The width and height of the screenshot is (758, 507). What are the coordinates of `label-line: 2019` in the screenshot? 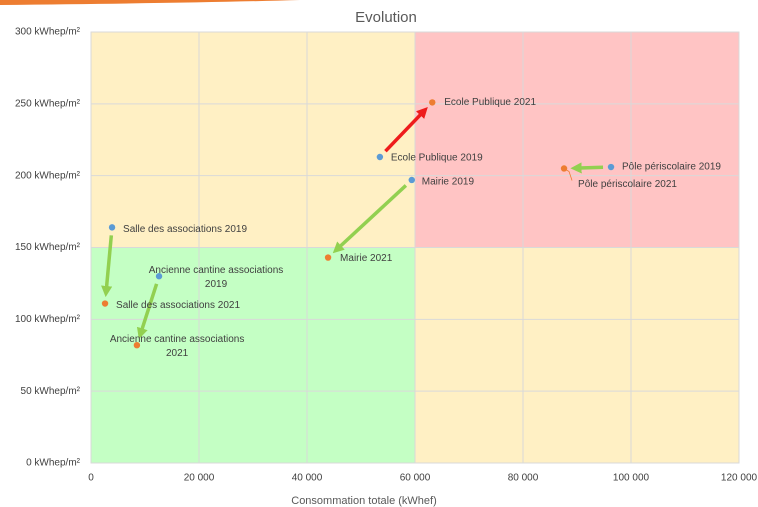 It's located at (216, 284).